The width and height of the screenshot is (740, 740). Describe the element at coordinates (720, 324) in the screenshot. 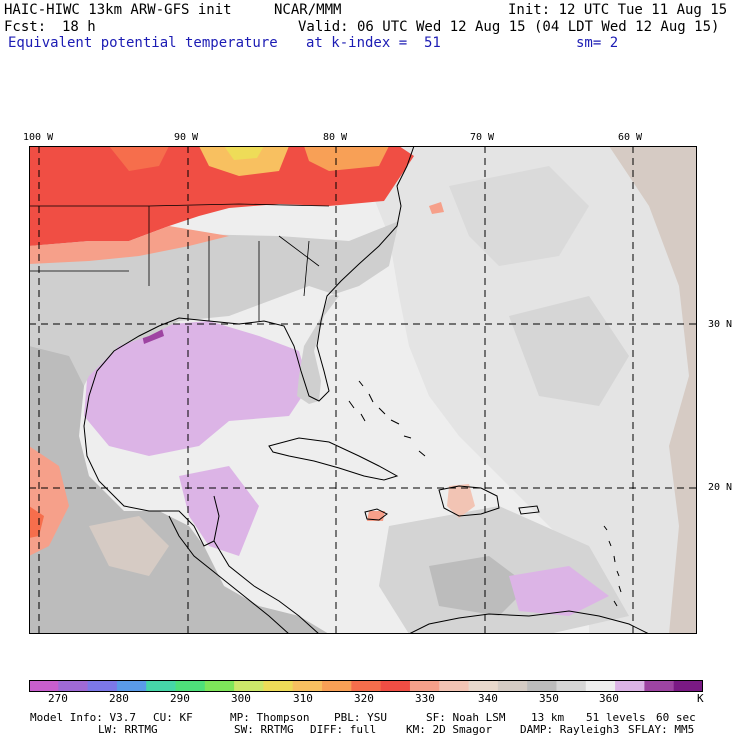

I see `lat-label-30n: 30 N` at that location.